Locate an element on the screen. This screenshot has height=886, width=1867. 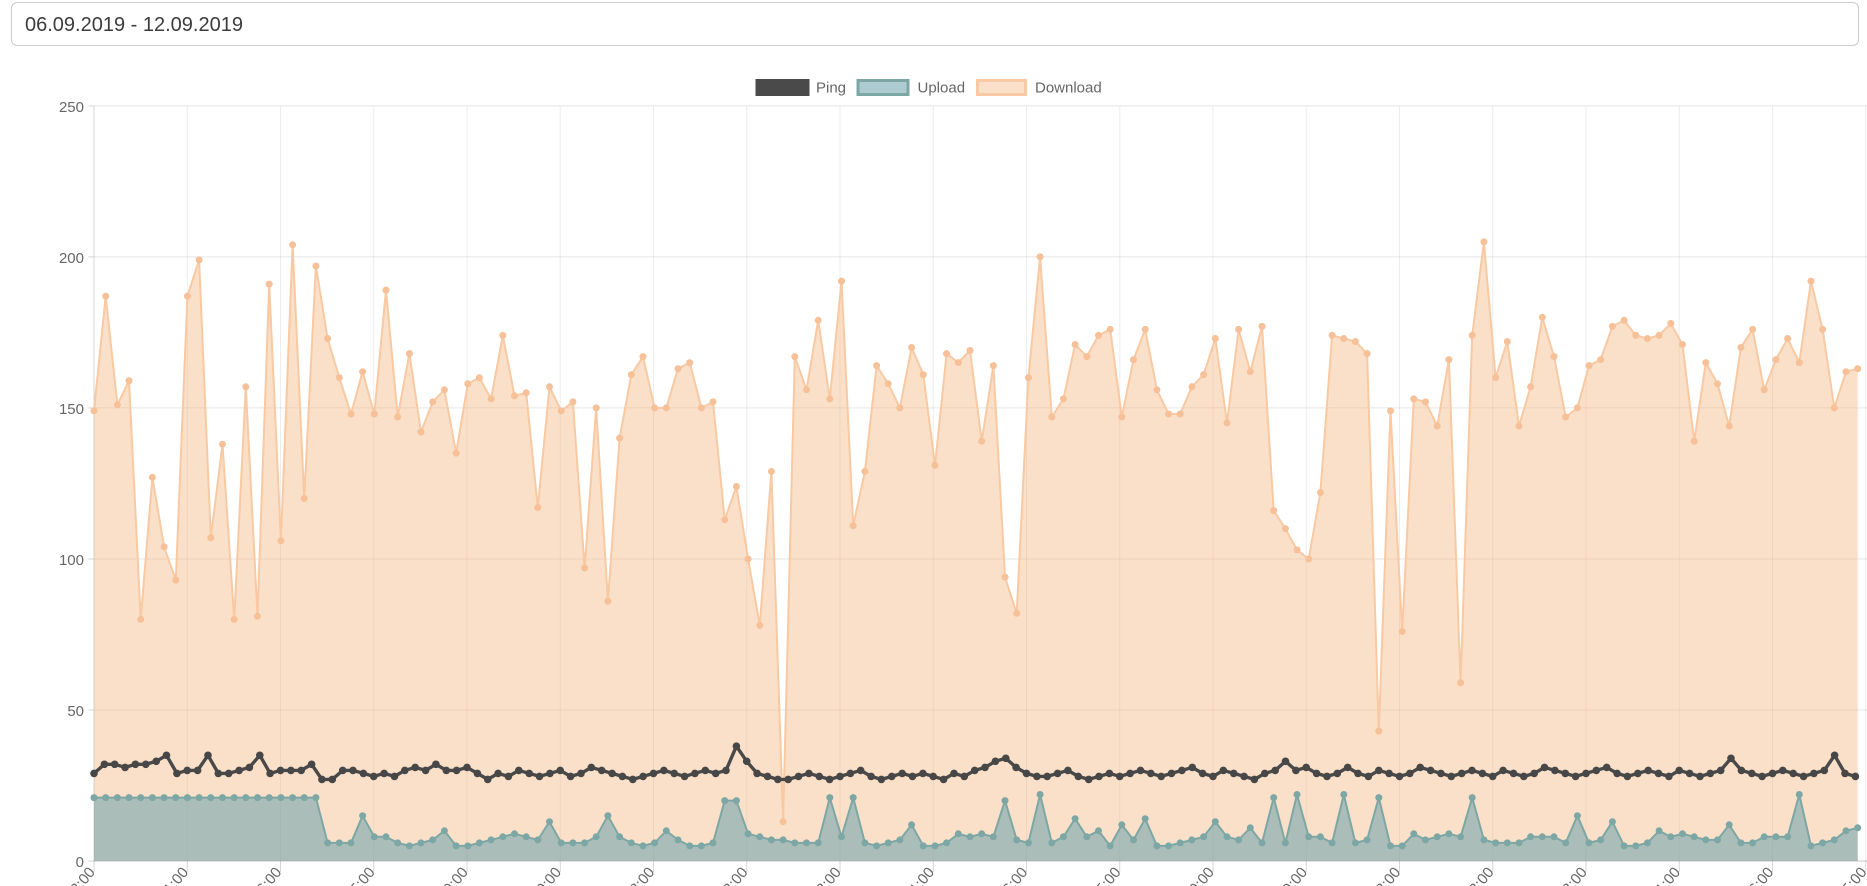
svg-text: Download is located at coordinates (1068, 88).